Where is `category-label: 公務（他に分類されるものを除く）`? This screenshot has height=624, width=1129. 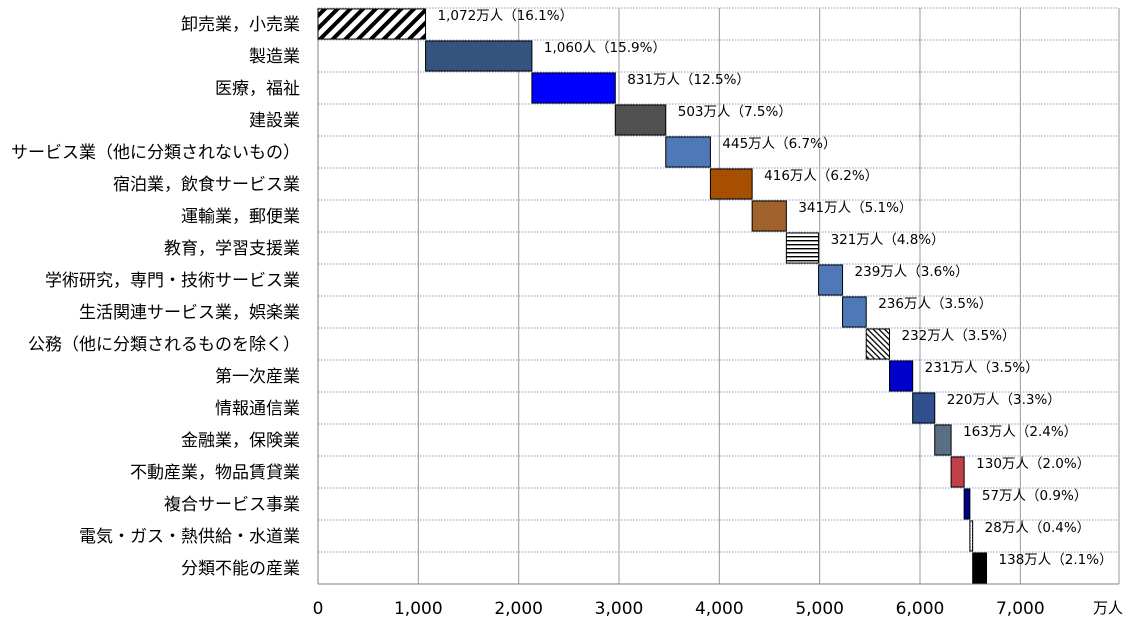 category-label: 公務（他に分類されるものを除く） is located at coordinates (164, 345).